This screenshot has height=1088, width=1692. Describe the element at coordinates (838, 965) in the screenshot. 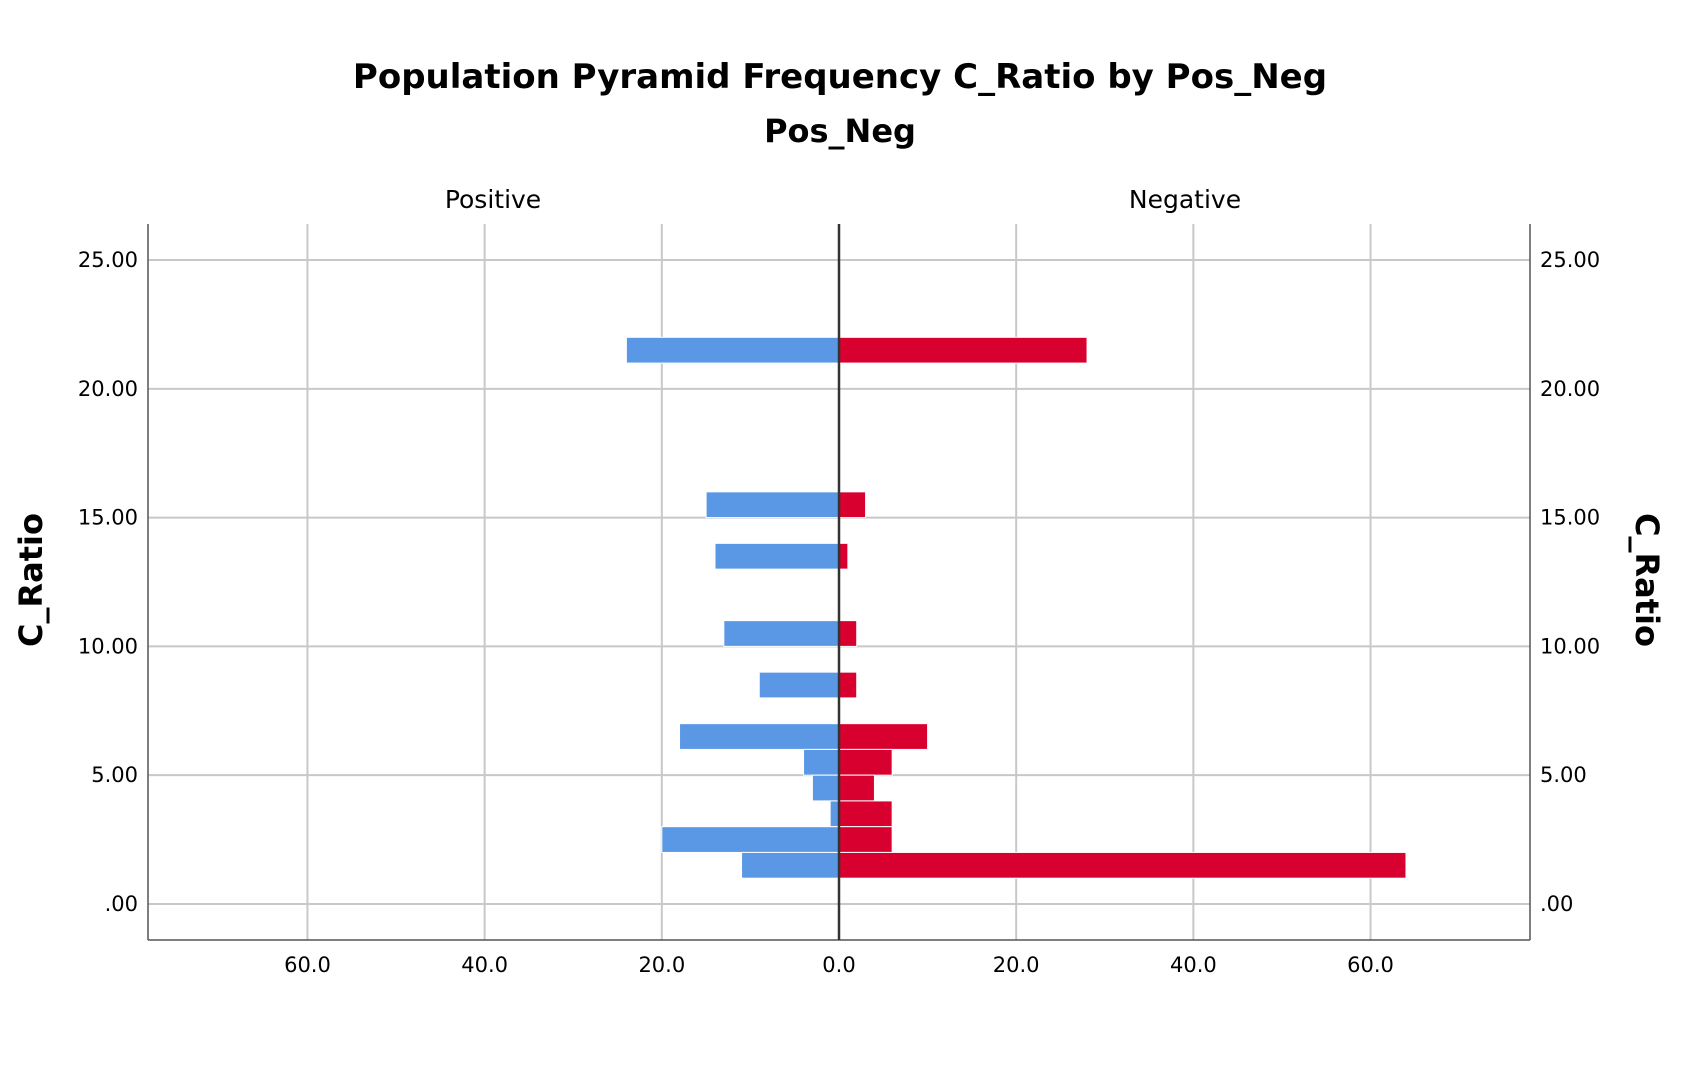

I see `x-tick-right-0: 0.0` at that location.